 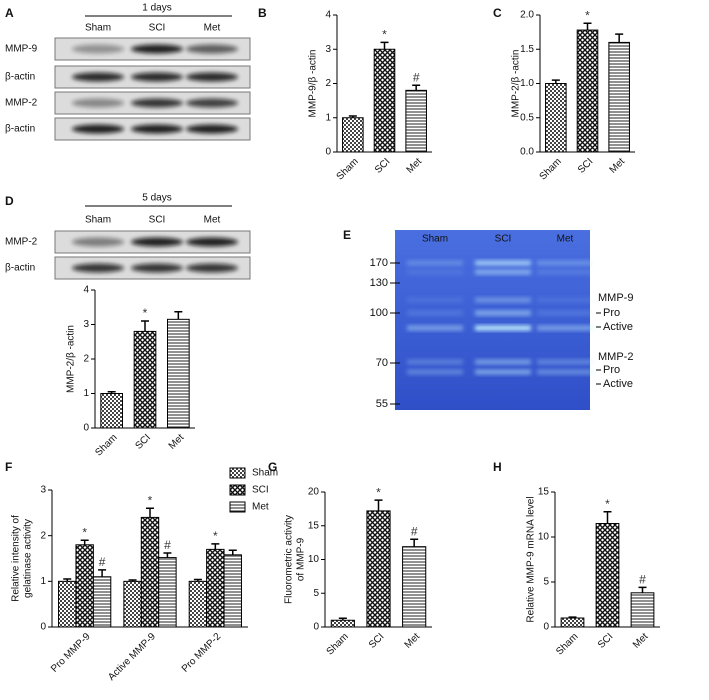 I want to click on y-tick-label: 15, so click(x=544, y=492).